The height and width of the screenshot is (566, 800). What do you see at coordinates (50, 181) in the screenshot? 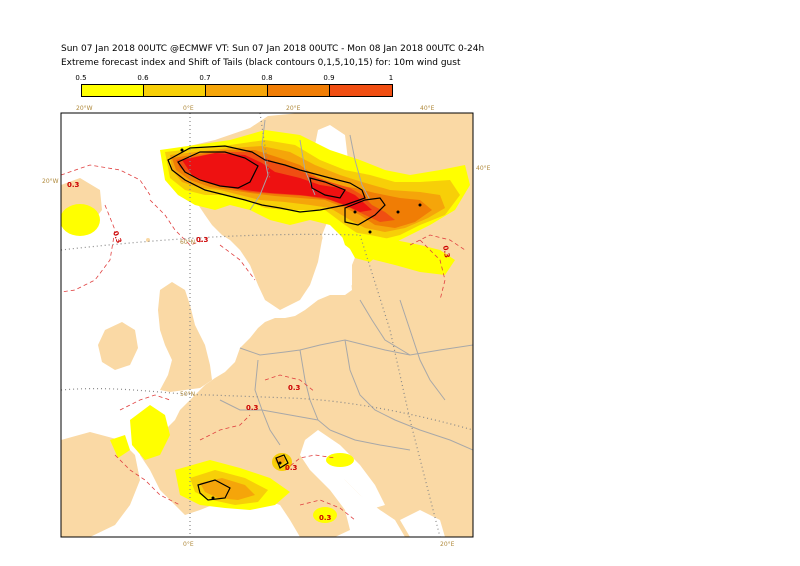
I see `coord-label-left-20w: 20°W` at bounding box center [50, 181].